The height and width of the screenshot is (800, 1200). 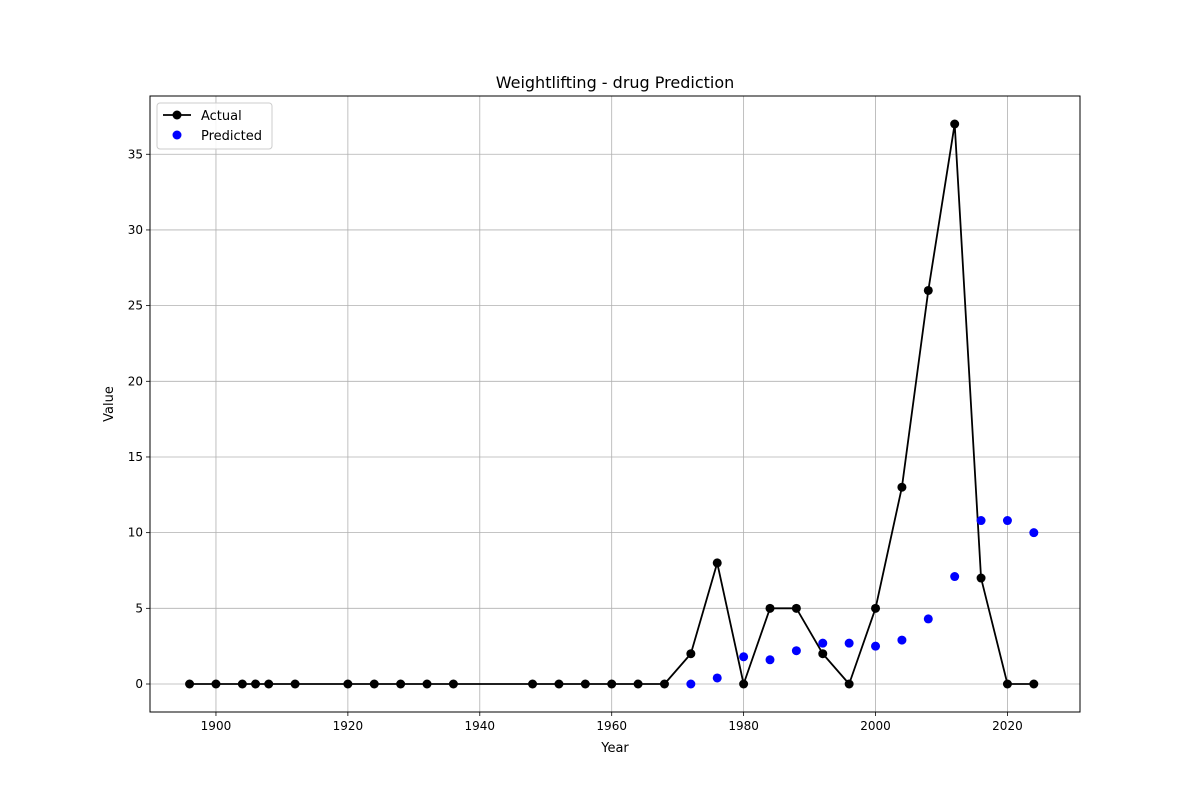 What do you see at coordinates (135, 306) in the screenshot?
I see `y-tick-label: 25` at bounding box center [135, 306].